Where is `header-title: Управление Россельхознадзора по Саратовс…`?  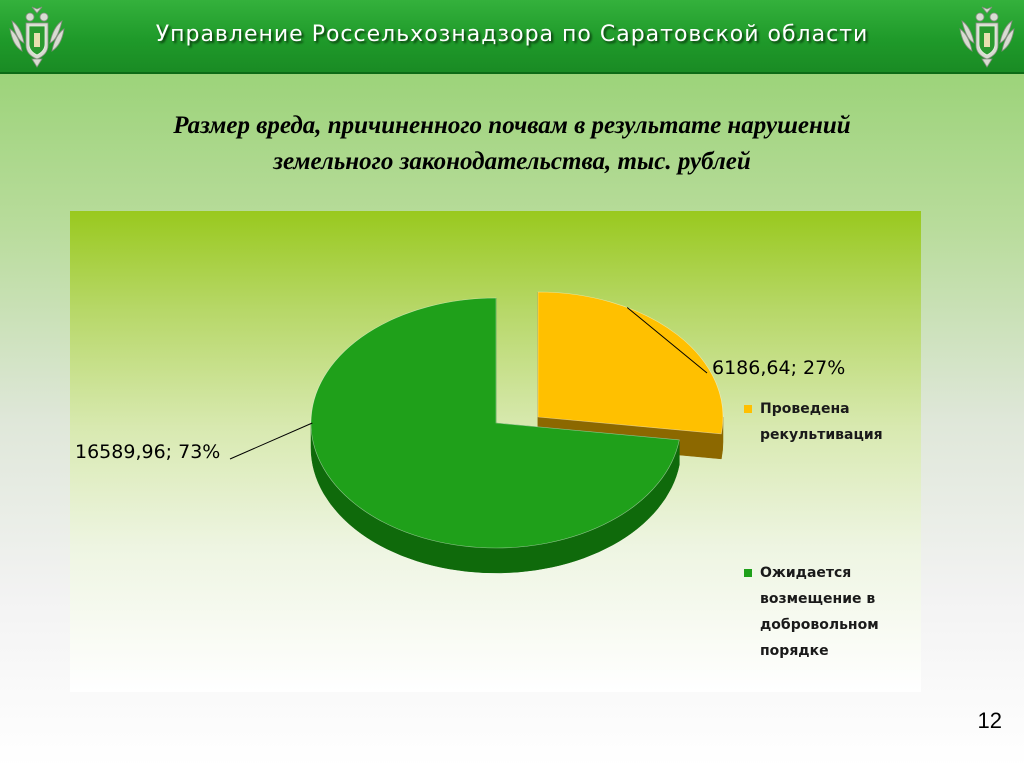 header-title: Управление Россельхознадзора по Саратовс… is located at coordinates (512, 34).